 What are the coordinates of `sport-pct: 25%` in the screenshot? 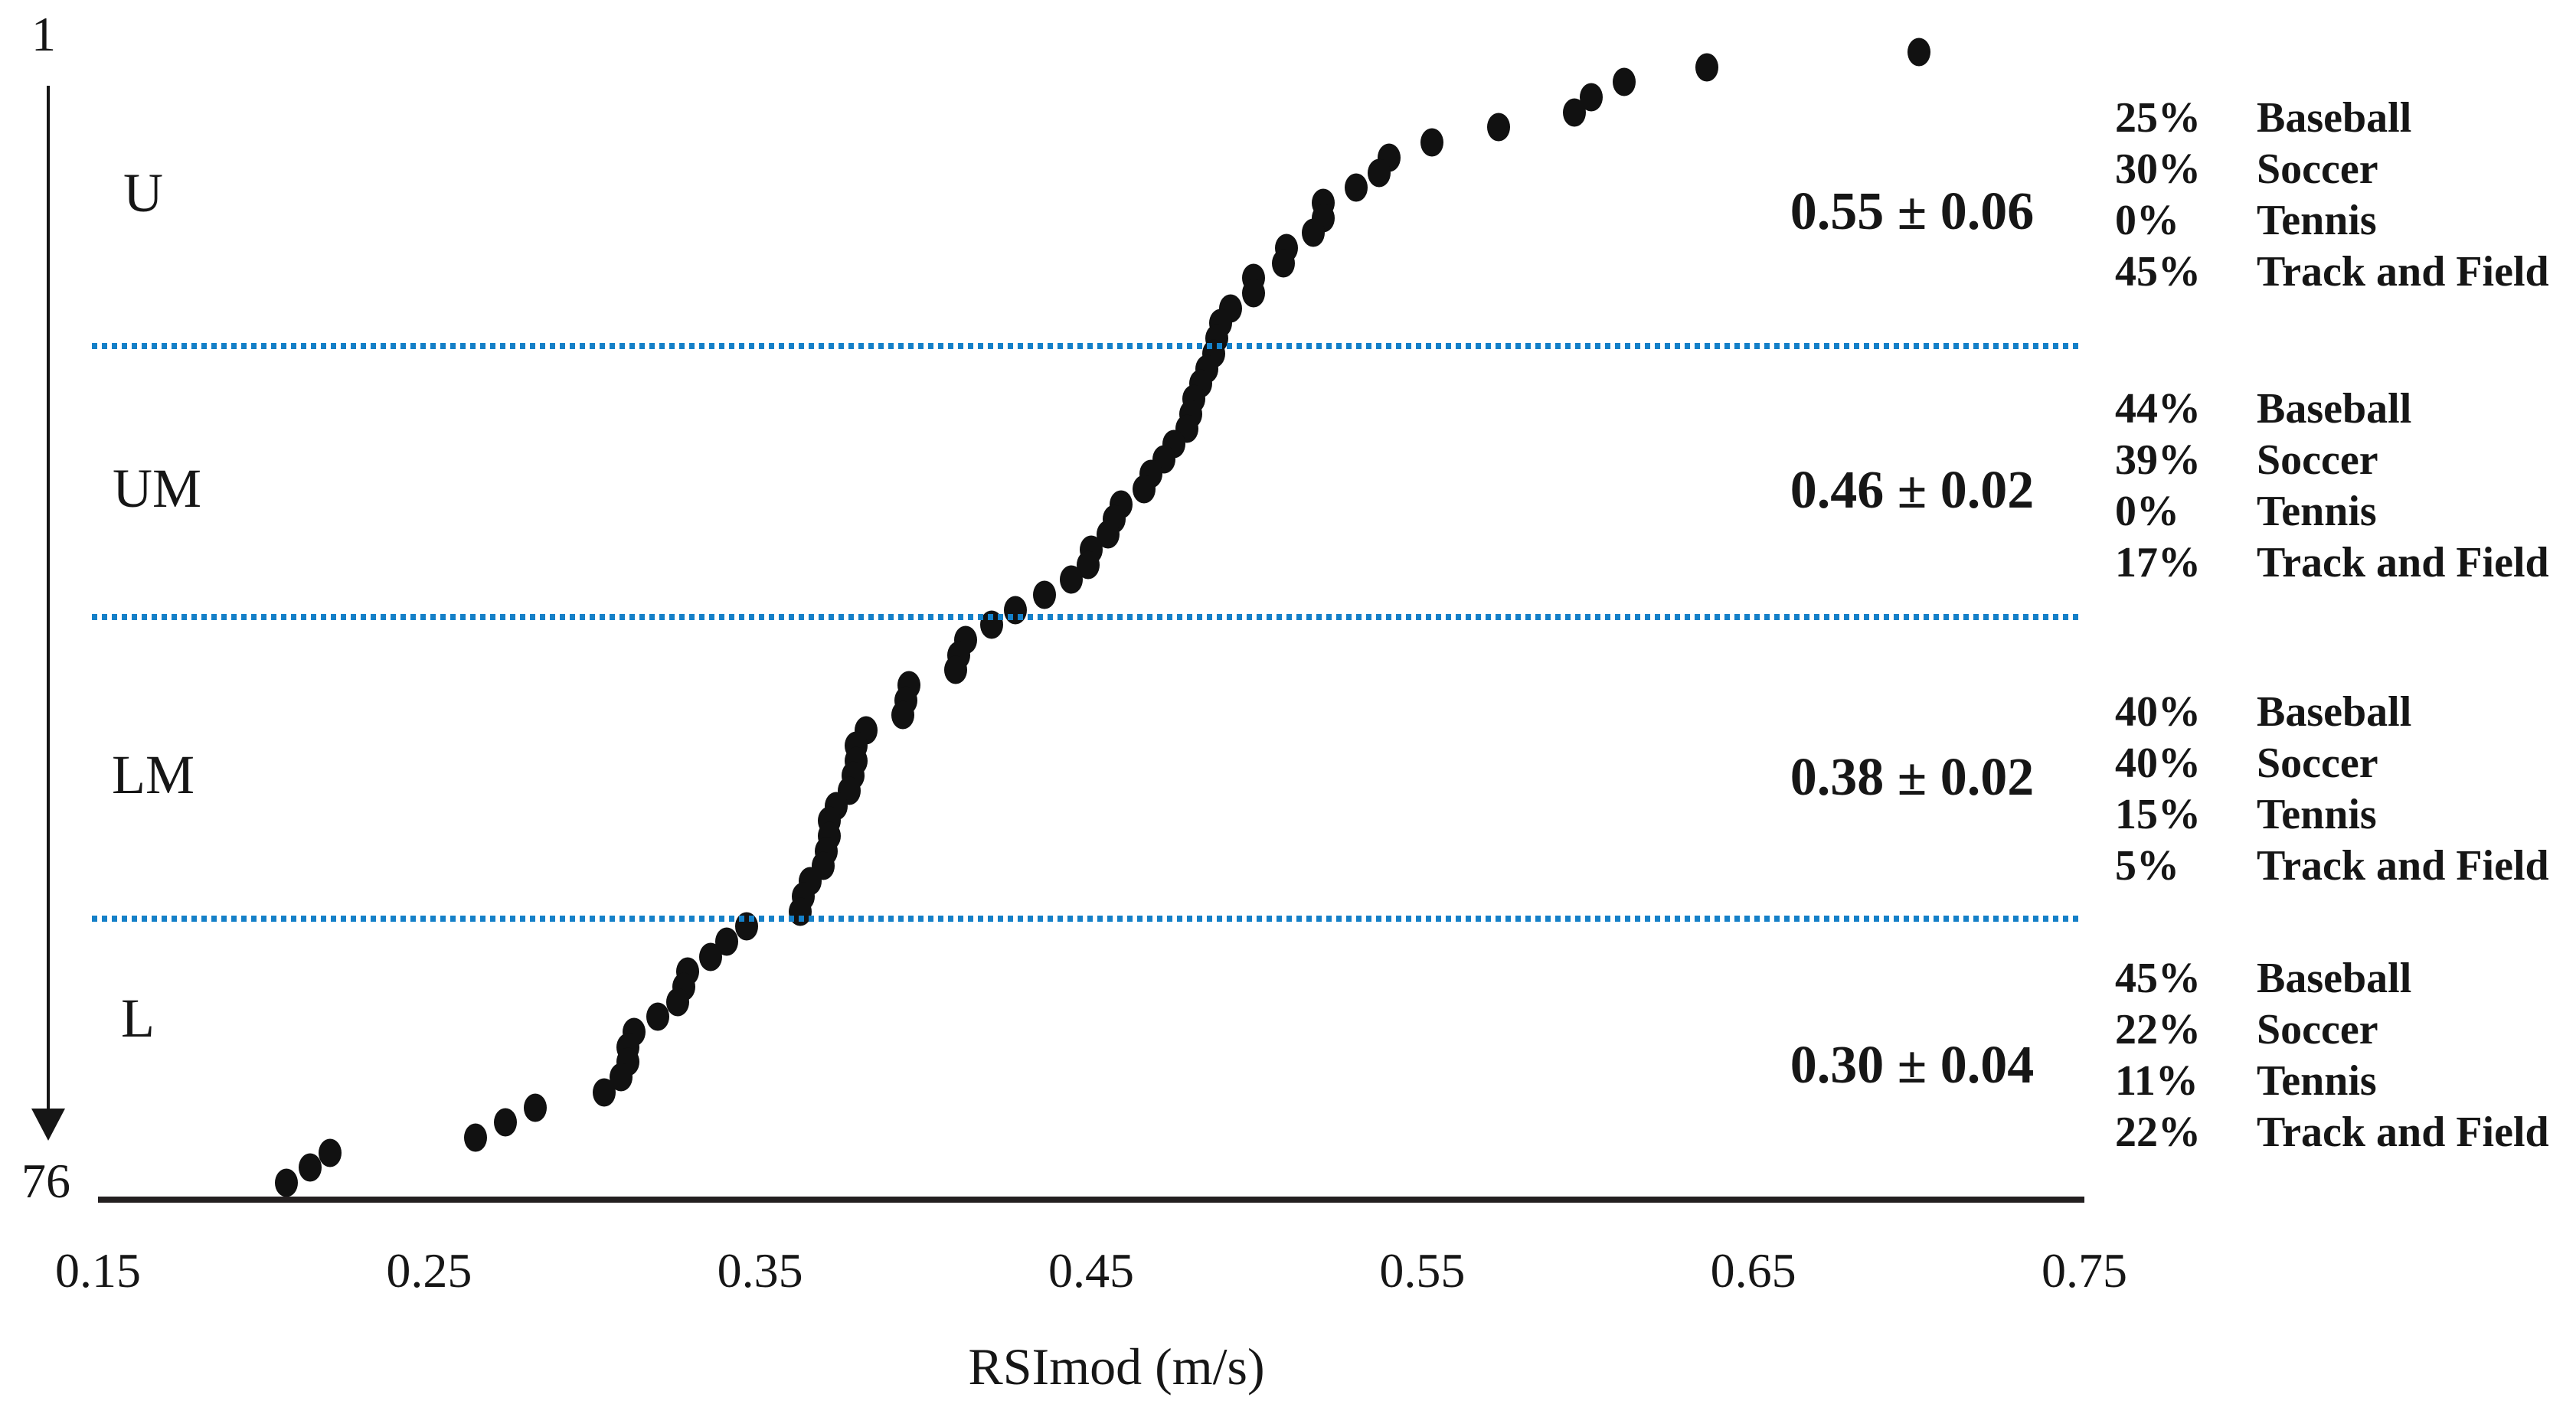 It's located at (2158, 118).